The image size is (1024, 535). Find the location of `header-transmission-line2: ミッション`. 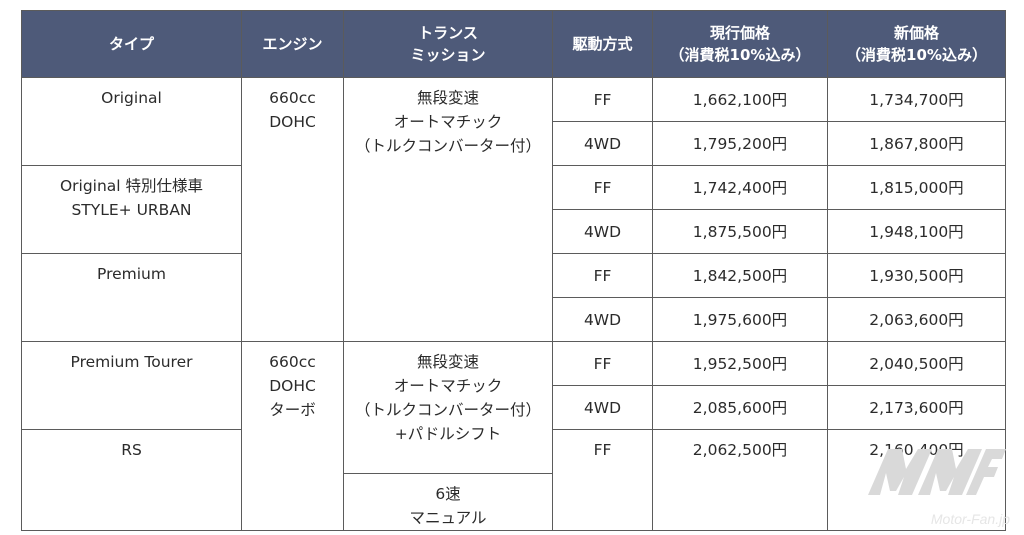

header-transmission-line2: ミッション is located at coordinates (448, 55).